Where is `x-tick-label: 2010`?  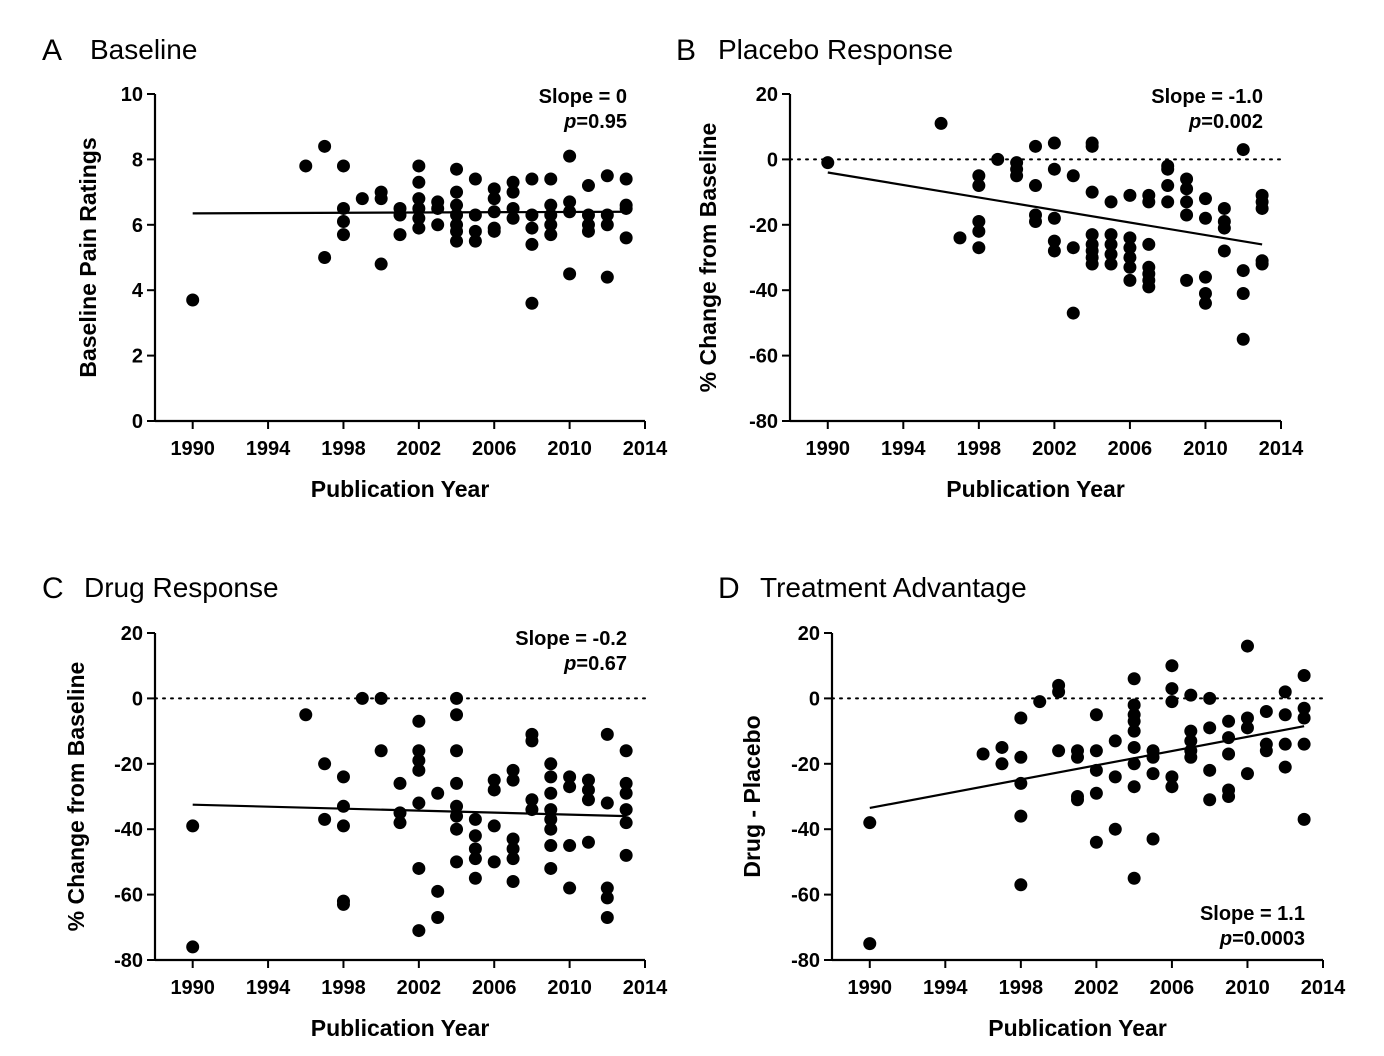 x-tick-label: 2010 is located at coordinates (569, 449).